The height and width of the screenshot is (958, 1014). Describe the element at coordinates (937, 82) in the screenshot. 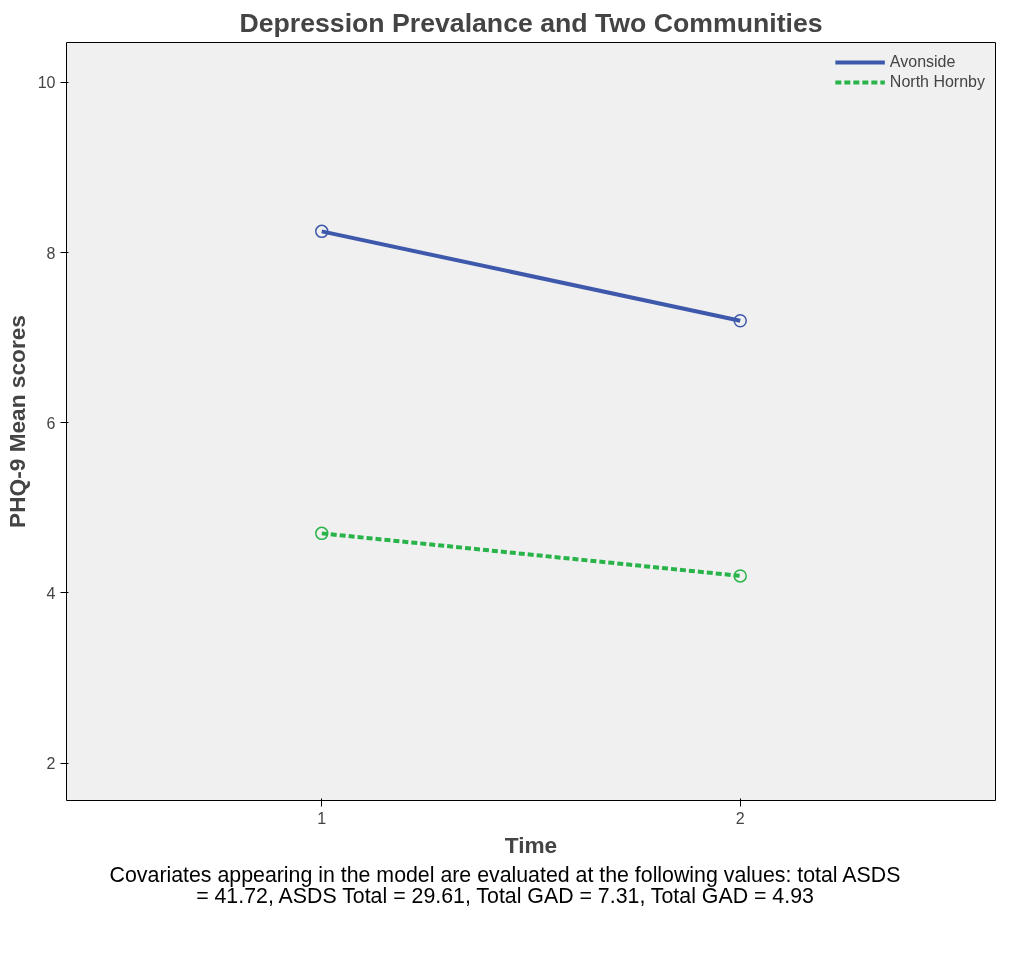

I see `legend-label: North Hornby` at that location.